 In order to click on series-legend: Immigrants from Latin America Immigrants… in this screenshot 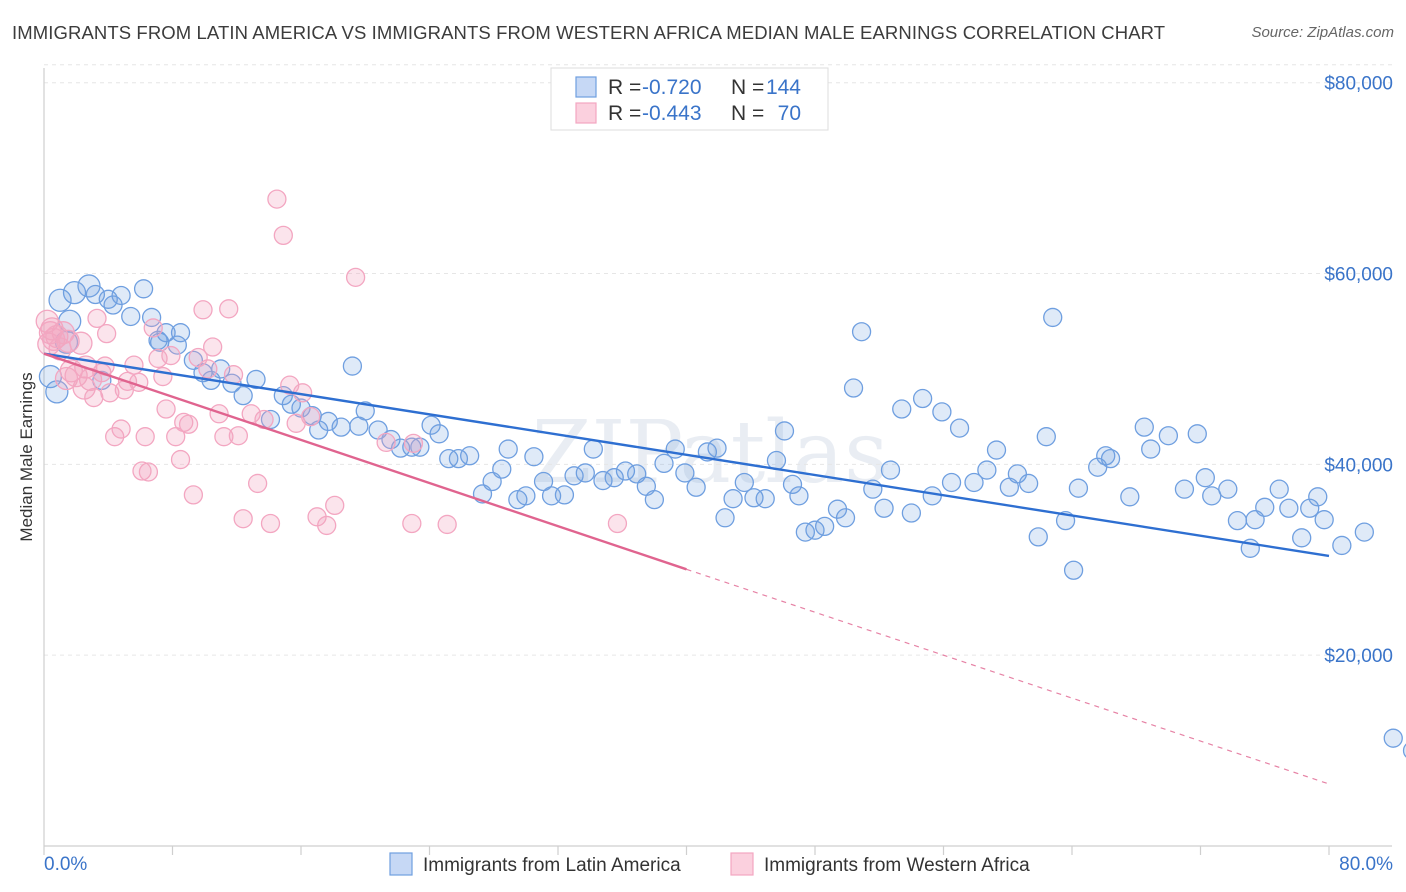, I will do `click(709, 864)`.